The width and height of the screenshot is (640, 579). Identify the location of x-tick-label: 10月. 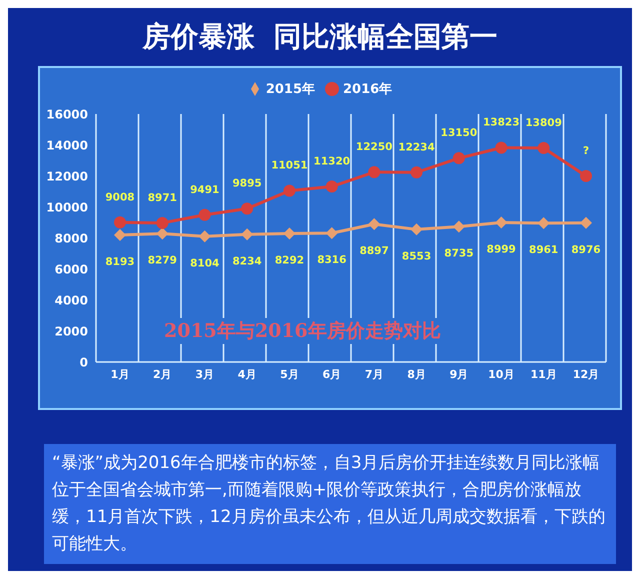
(501, 374).